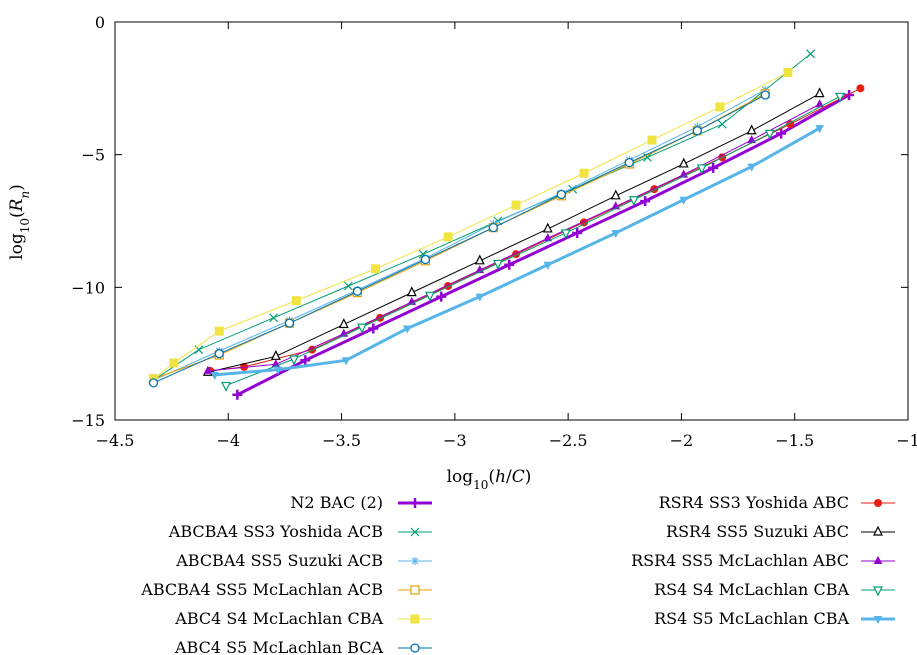 This screenshot has height=655, width=917. What do you see at coordinates (93, 155) in the screenshot?
I see `y-tick-label: −5` at bounding box center [93, 155].